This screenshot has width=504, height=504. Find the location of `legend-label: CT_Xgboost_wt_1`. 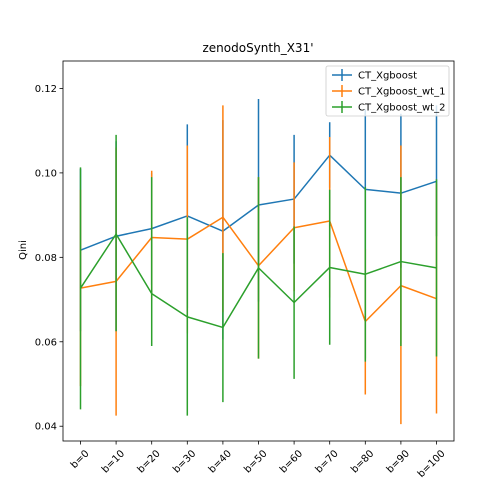

legend-label: CT_Xgboost_wt_1 is located at coordinates (401, 92).